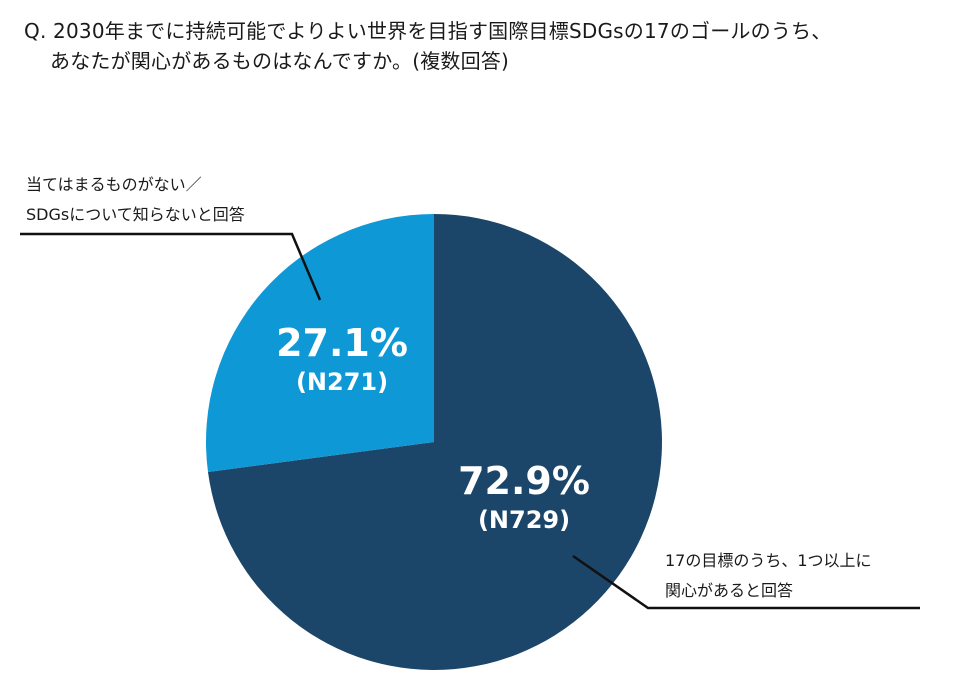 The height and width of the screenshot is (678, 956). Describe the element at coordinates (114, 184) in the screenshot. I see `callout-label-line: 当てはまるものがない／` at that location.